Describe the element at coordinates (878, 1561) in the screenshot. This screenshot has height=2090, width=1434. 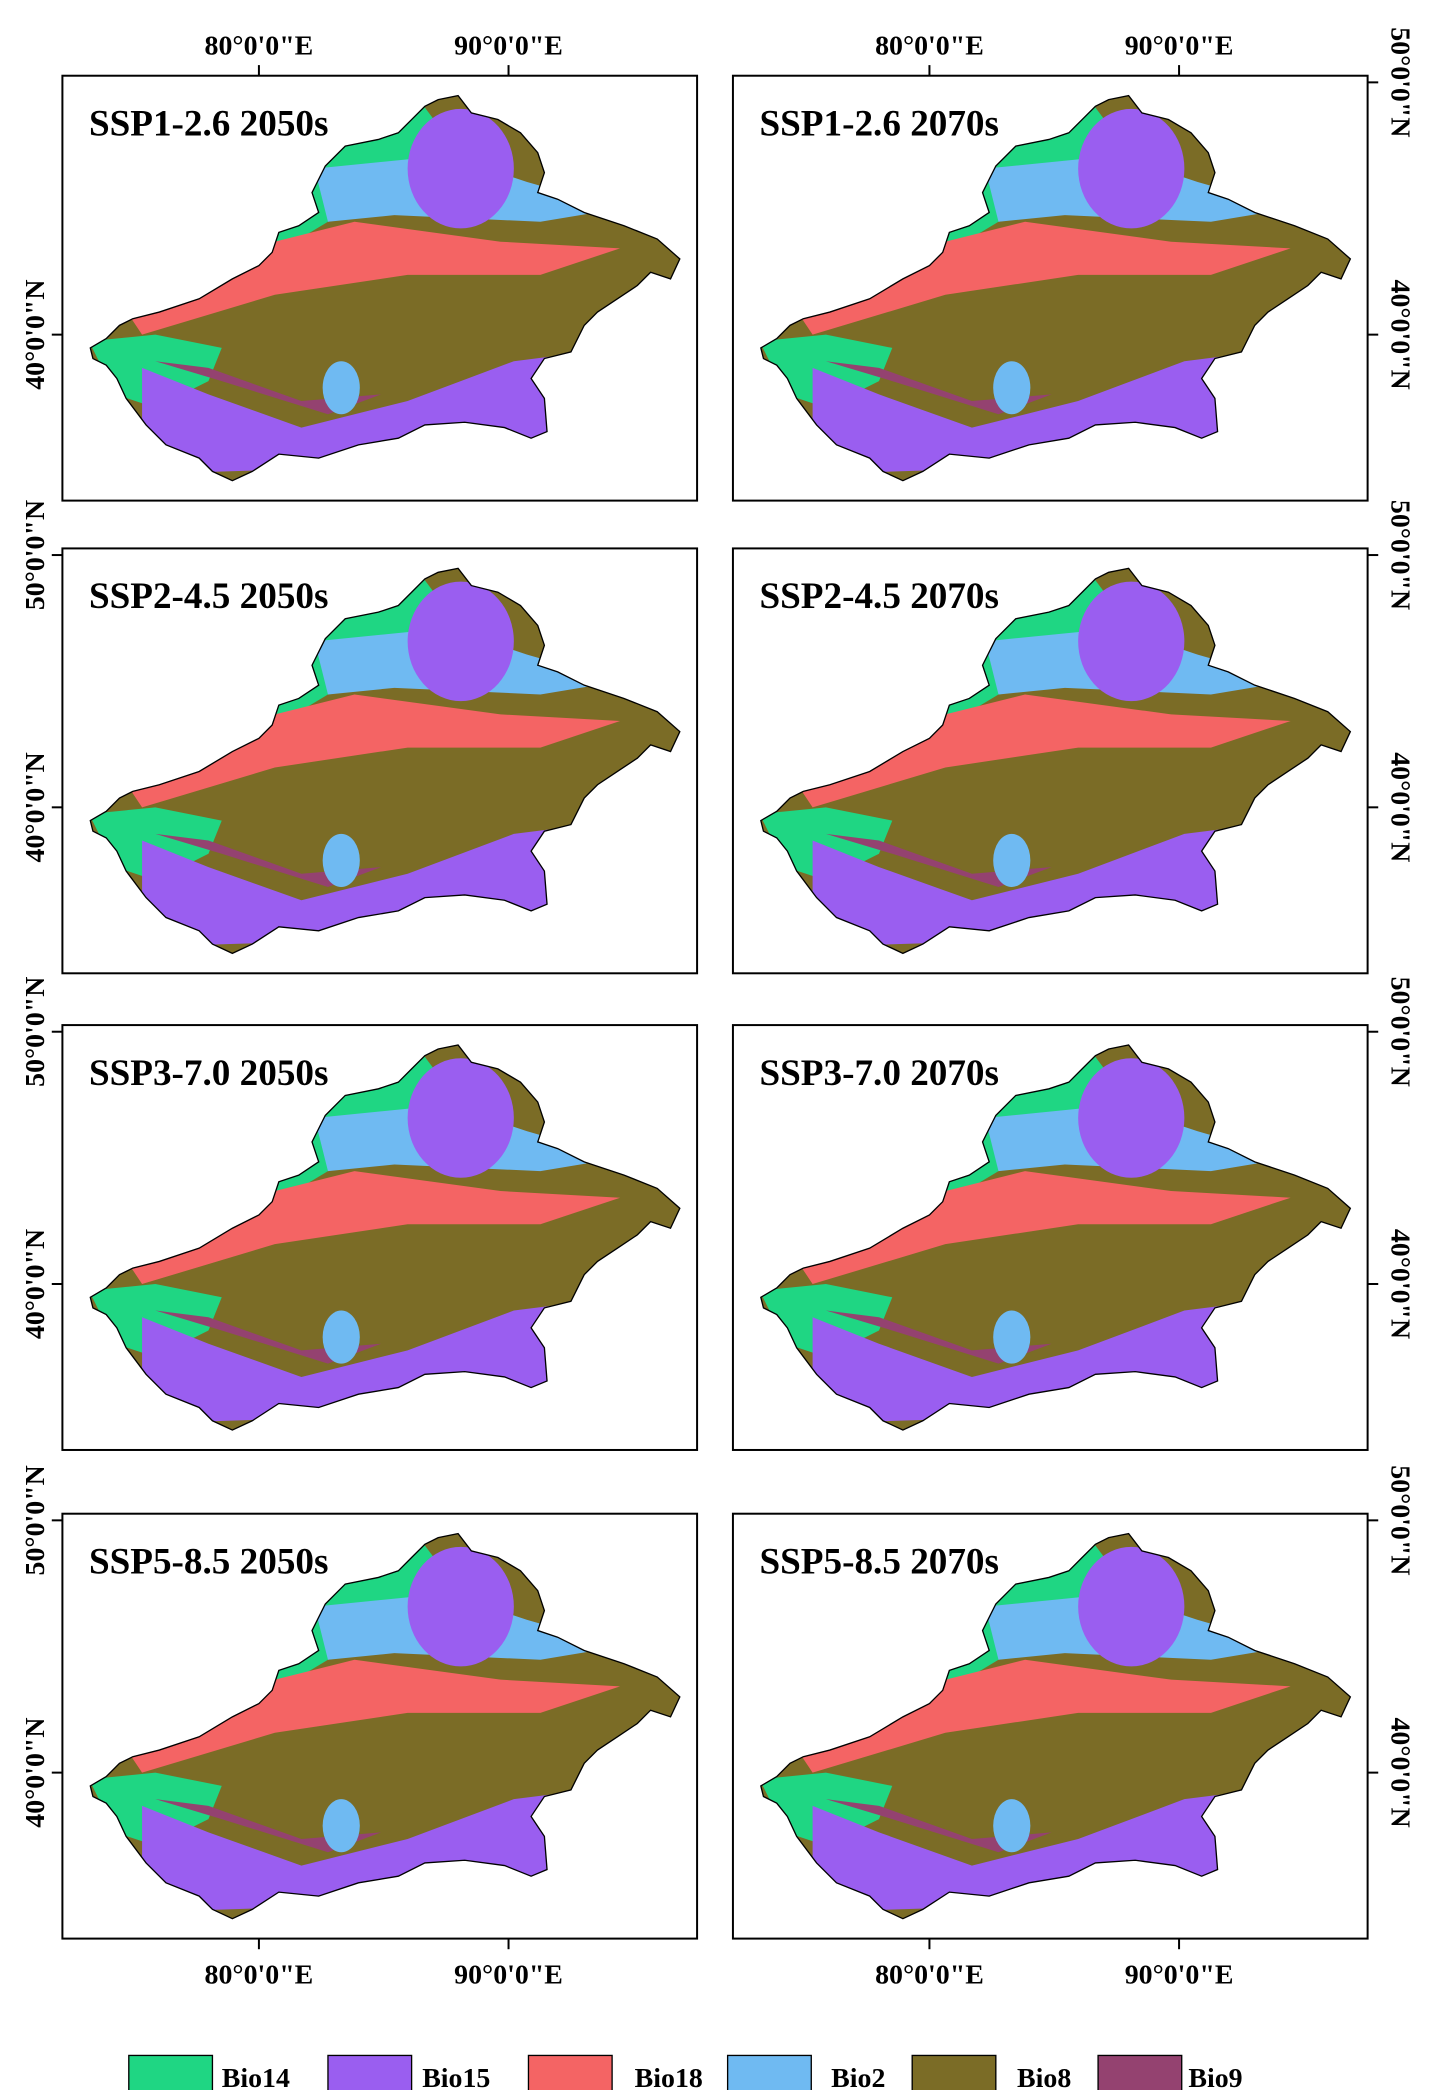
I see `panel-title: SSP5-8.5 2070s` at that location.